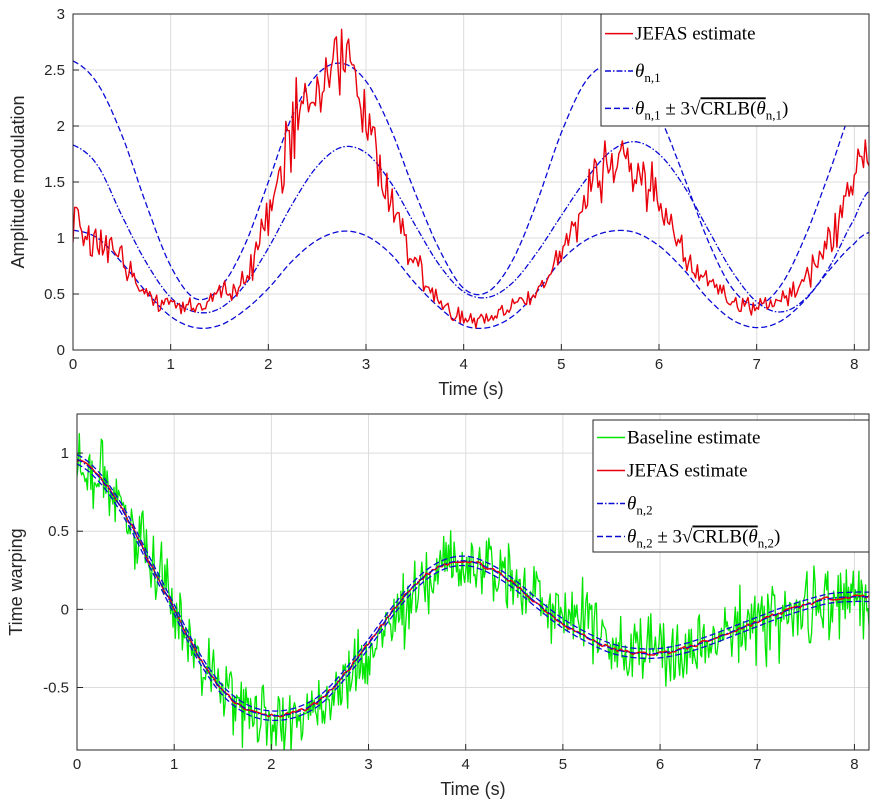 This screenshot has width=870, height=806. I want to click on y-tick-label: 2, so click(61, 126).